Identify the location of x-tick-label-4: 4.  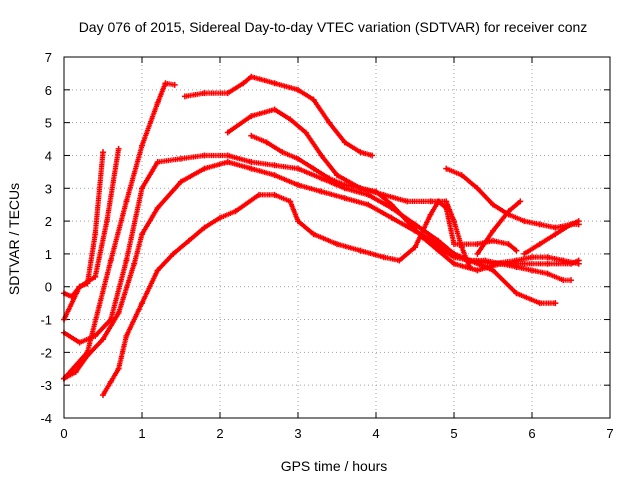
(375, 433).